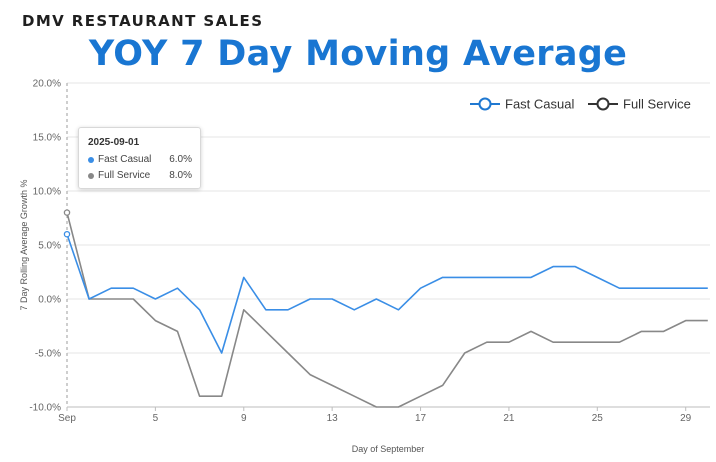 The width and height of the screenshot is (716, 462). I want to click on y-tick-label: -5.0%, so click(48, 354).